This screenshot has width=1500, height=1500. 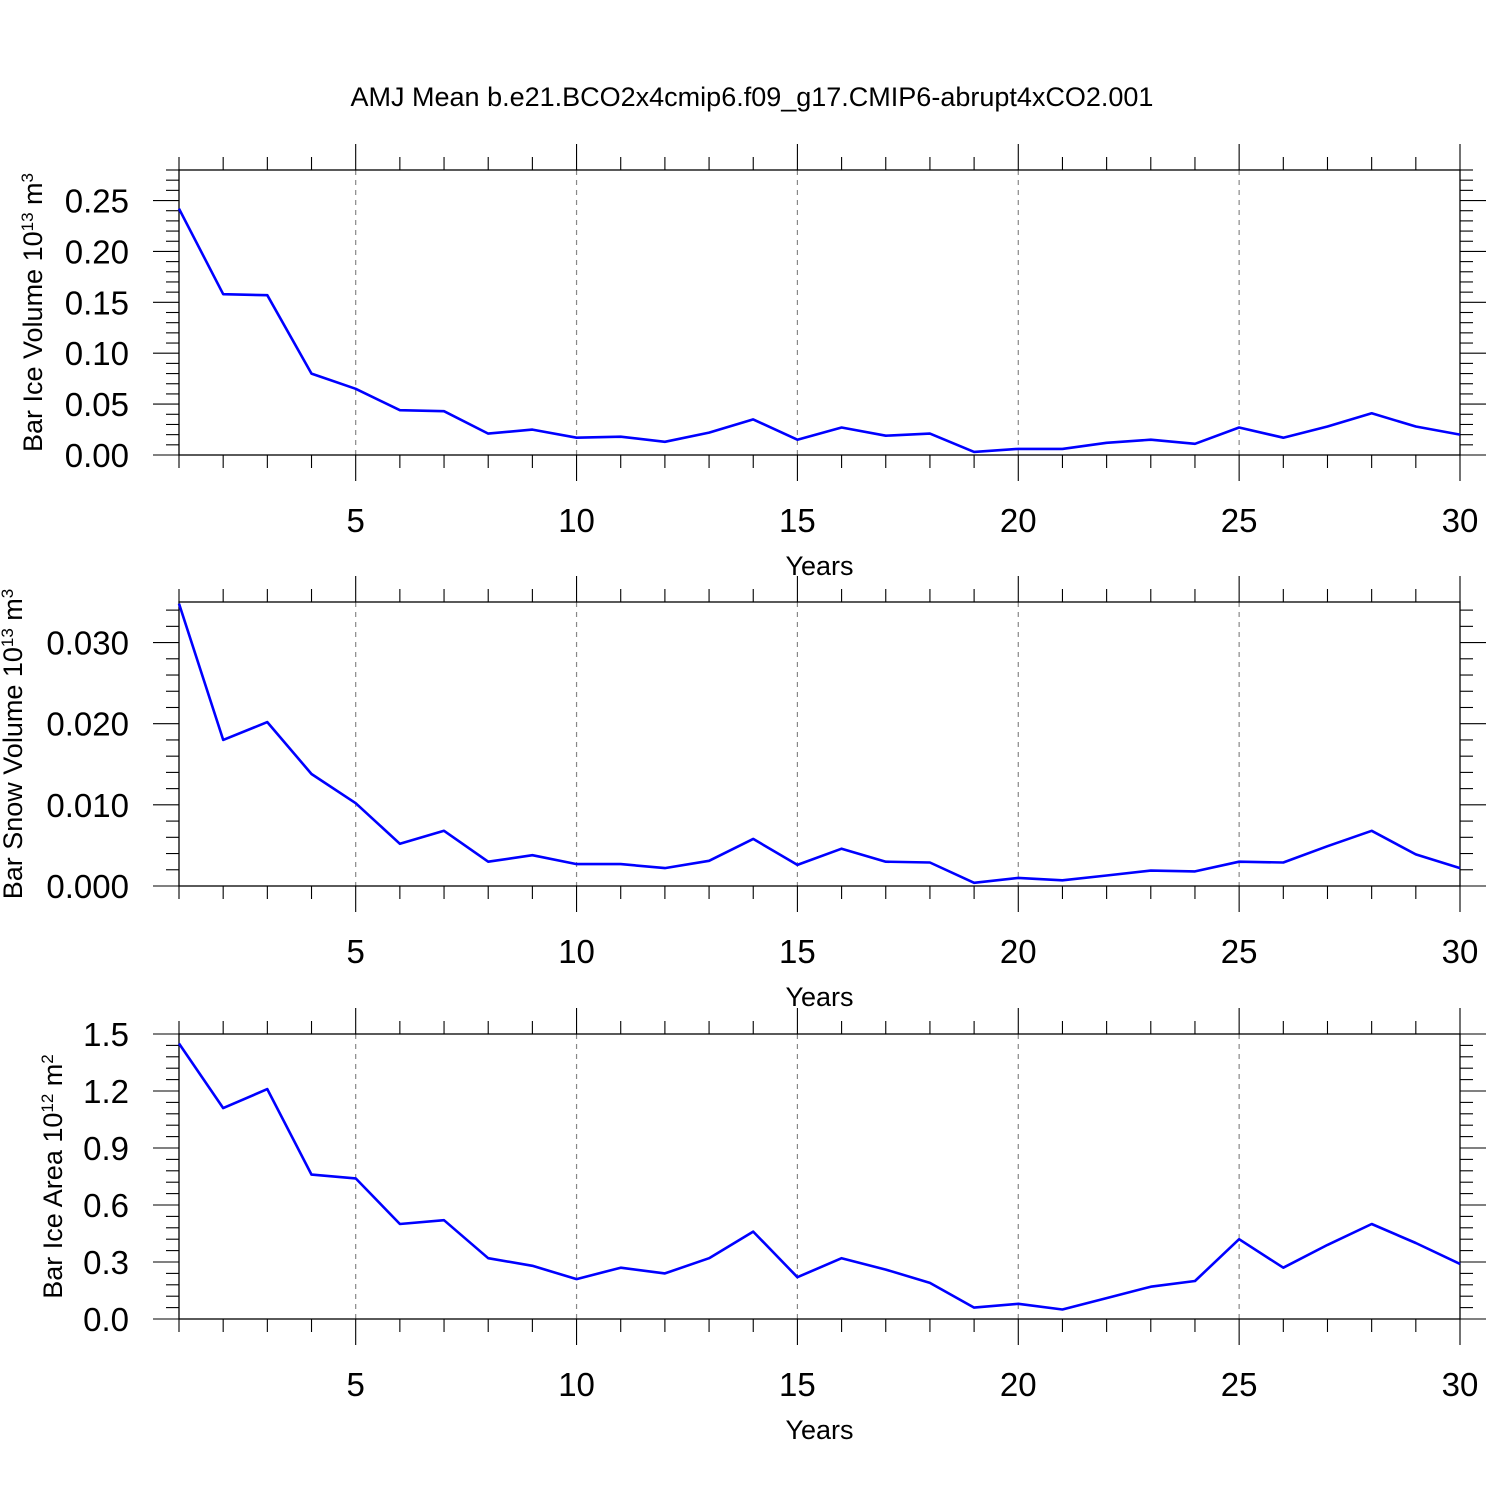 What do you see at coordinates (97, 251) in the screenshot?
I see `y-tick-label: 0.20` at bounding box center [97, 251].